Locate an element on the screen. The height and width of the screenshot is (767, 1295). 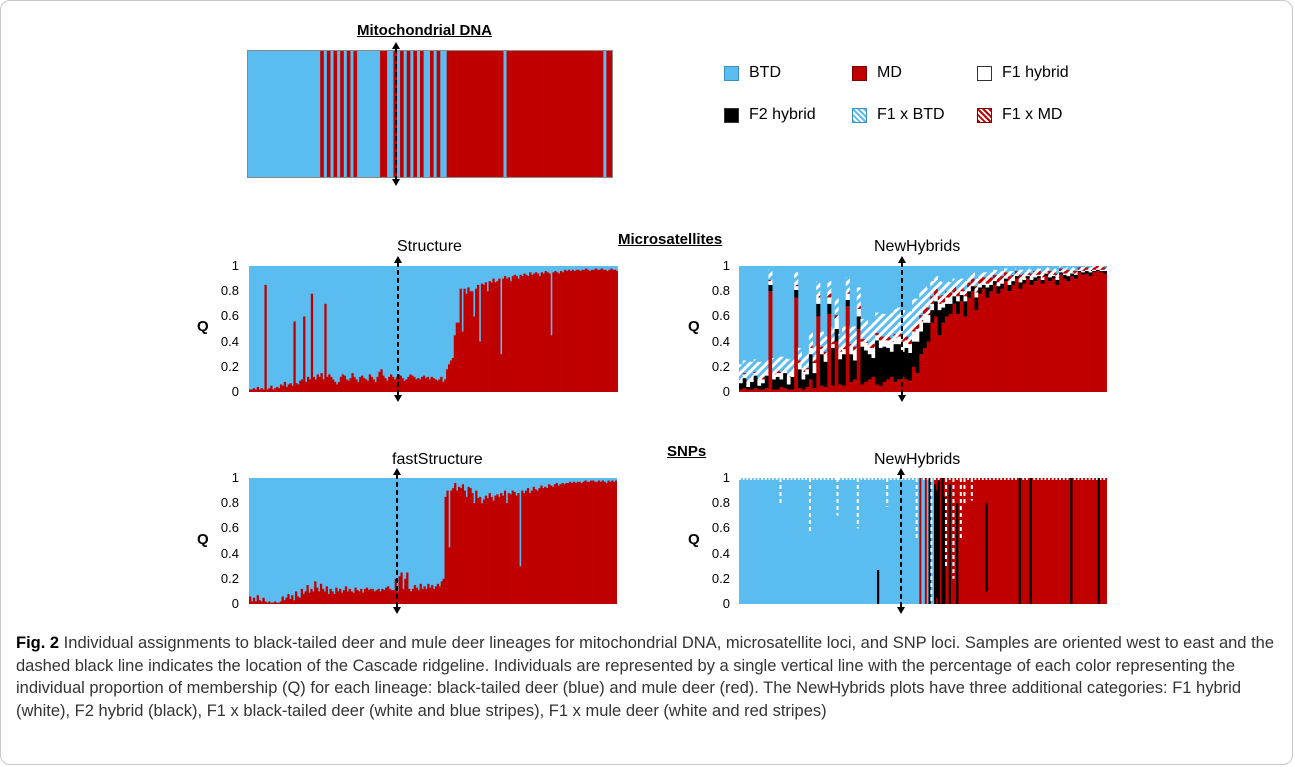
legend-item-f1md: F1 x MD is located at coordinates (1019, 115).